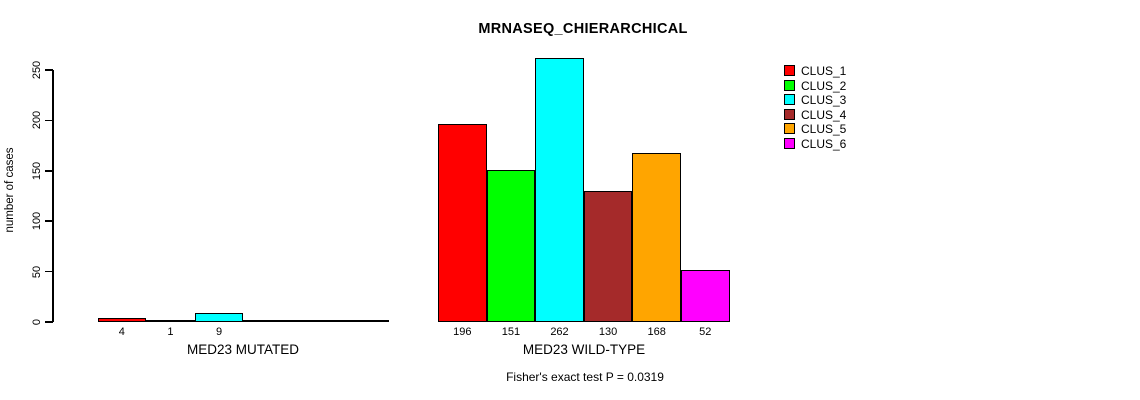  I want to click on y-tick-label-text: 100, so click(37, 221).